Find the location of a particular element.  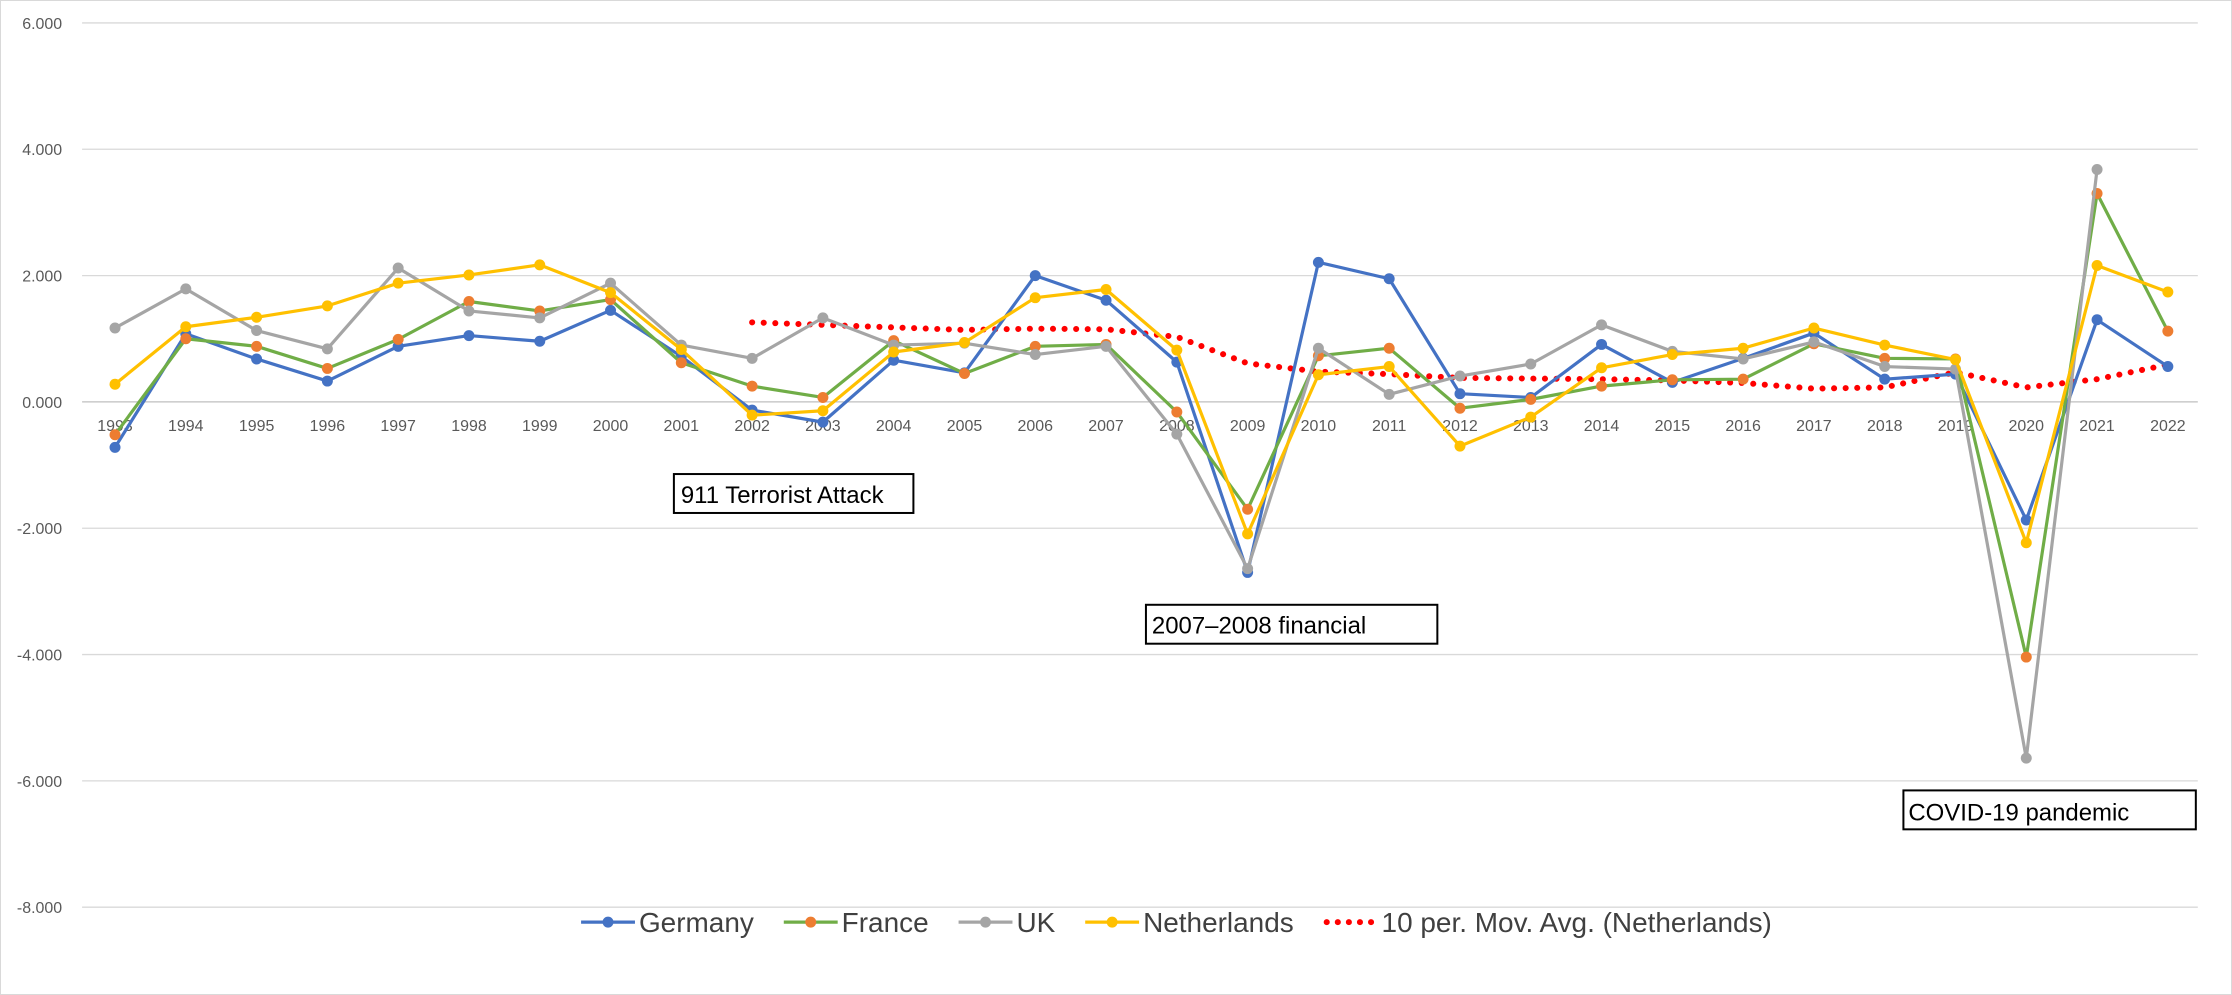

y-tick-label: 6.000 is located at coordinates (42, 24).